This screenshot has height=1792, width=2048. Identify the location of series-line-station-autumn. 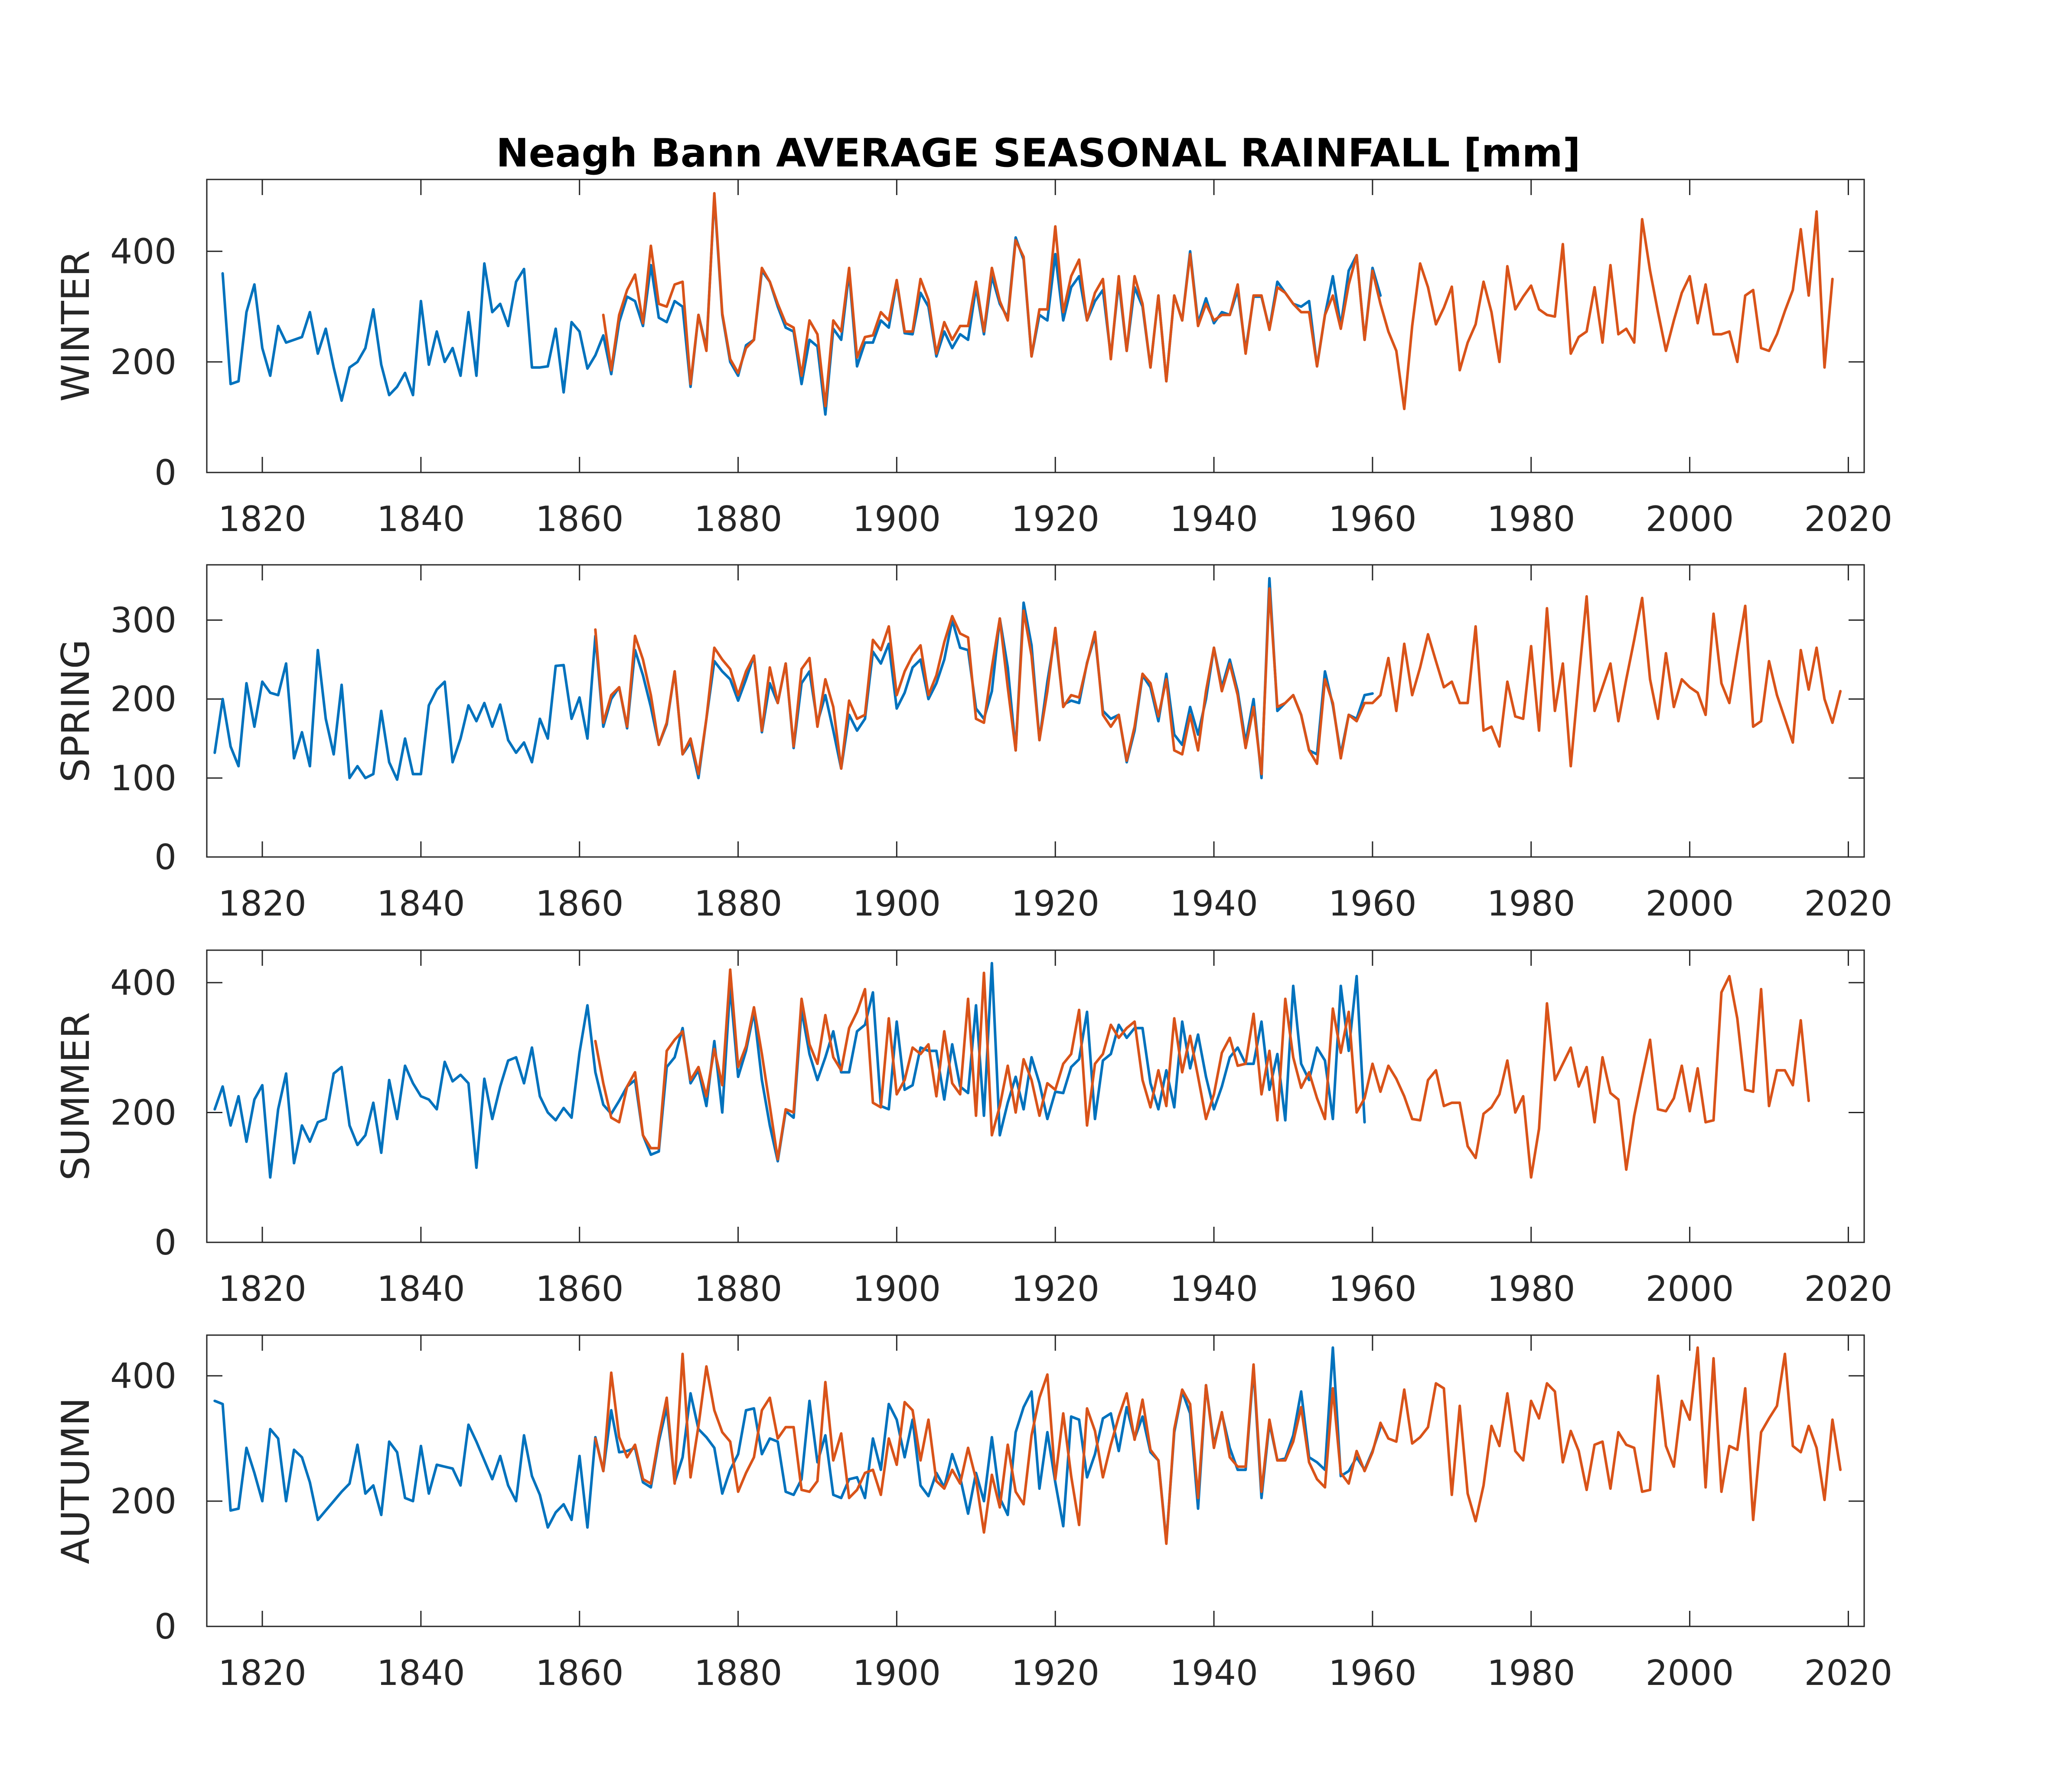
(797, 1444).